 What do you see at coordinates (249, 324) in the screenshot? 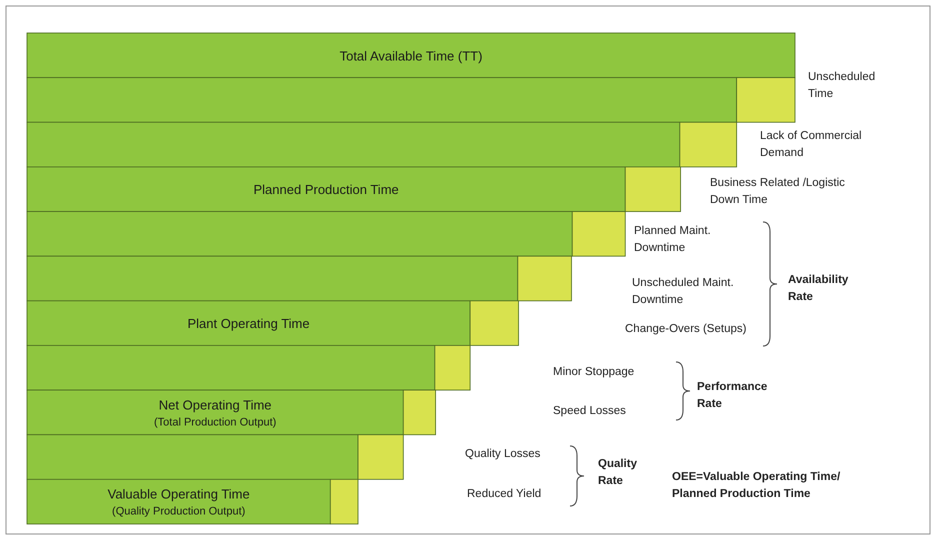
I see `y-tick-label: Plant Operating Time` at bounding box center [249, 324].